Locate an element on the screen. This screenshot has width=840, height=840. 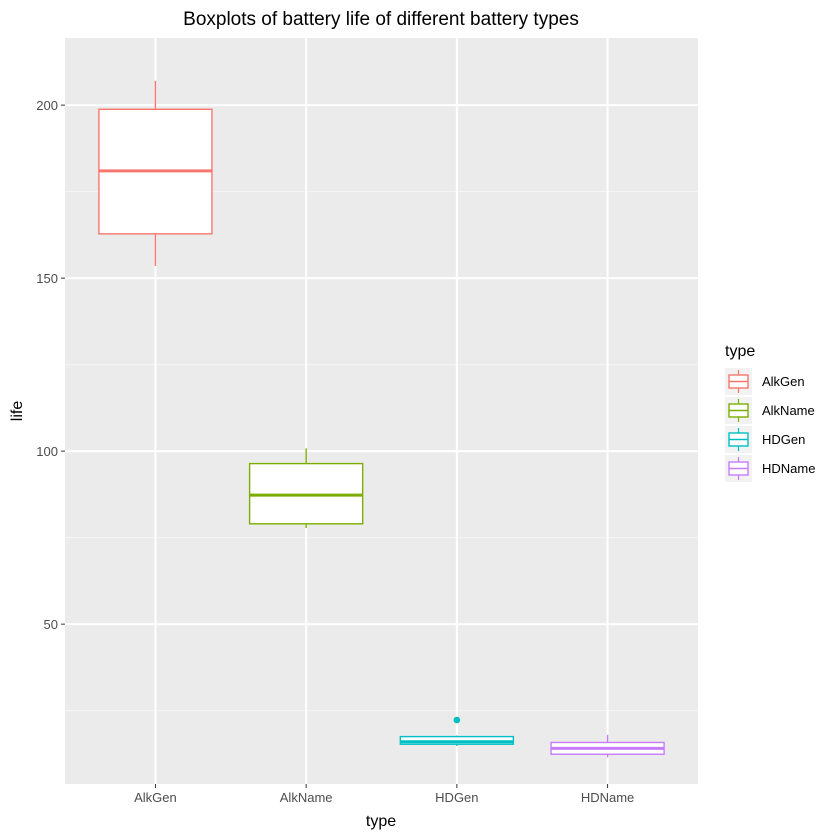
x-axis: AlkGen AlkName HDGen HDName is located at coordinates (384, 794).